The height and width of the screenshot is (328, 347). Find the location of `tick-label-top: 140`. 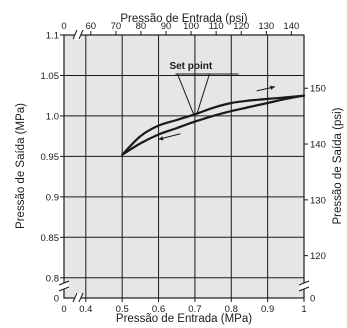

tick-label-top: 140 is located at coordinates (291, 26).